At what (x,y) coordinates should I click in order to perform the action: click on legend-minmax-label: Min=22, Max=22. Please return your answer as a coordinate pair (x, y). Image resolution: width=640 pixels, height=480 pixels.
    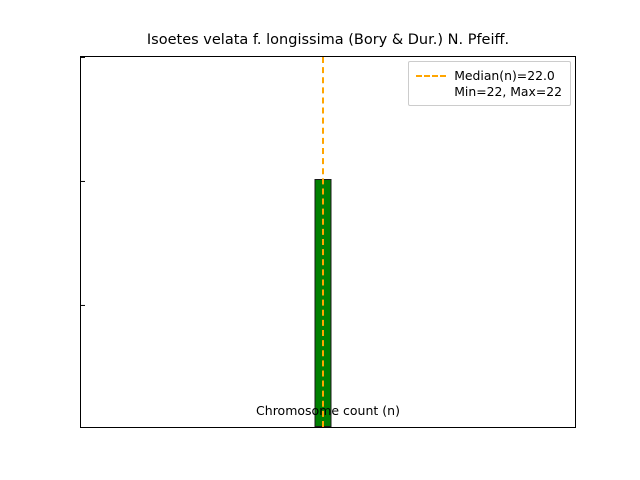
    Looking at the image, I should click on (508, 91).